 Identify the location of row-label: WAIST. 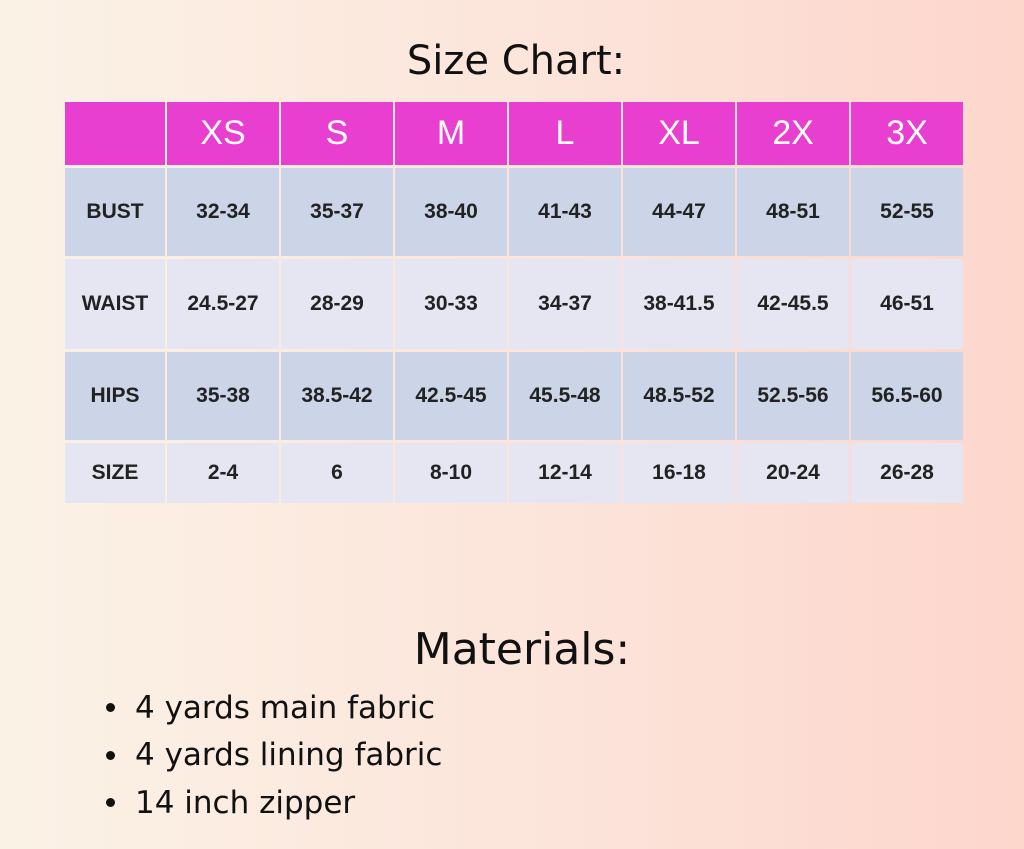
(115, 304).